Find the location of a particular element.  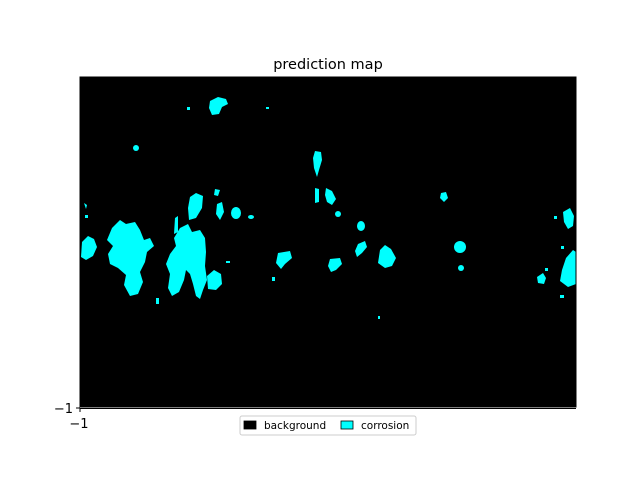

legend: background corrosion is located at coordinates (328, 425).